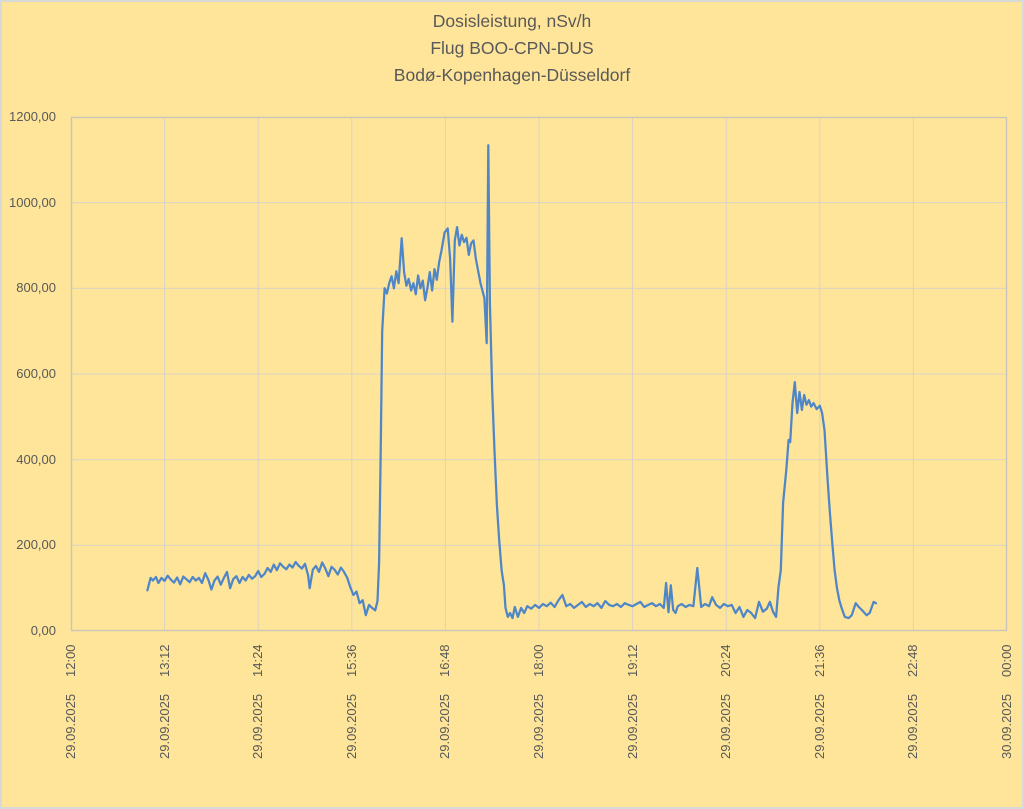 The width and height of the screenshot is (1024, 809). Describe the element at coordinates (538, 660) in the screenshot. I see `x-time-tick-label: 18:00` at that location.